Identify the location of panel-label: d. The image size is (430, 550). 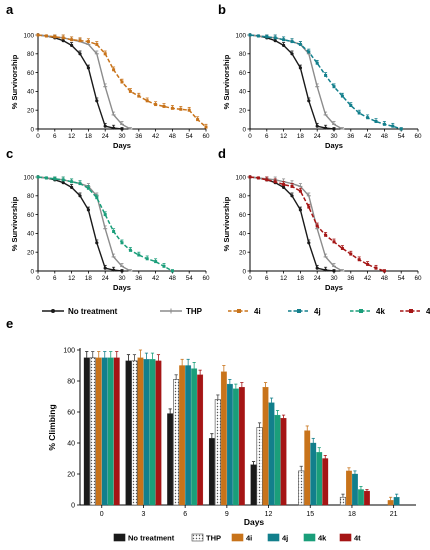
(222, 153).